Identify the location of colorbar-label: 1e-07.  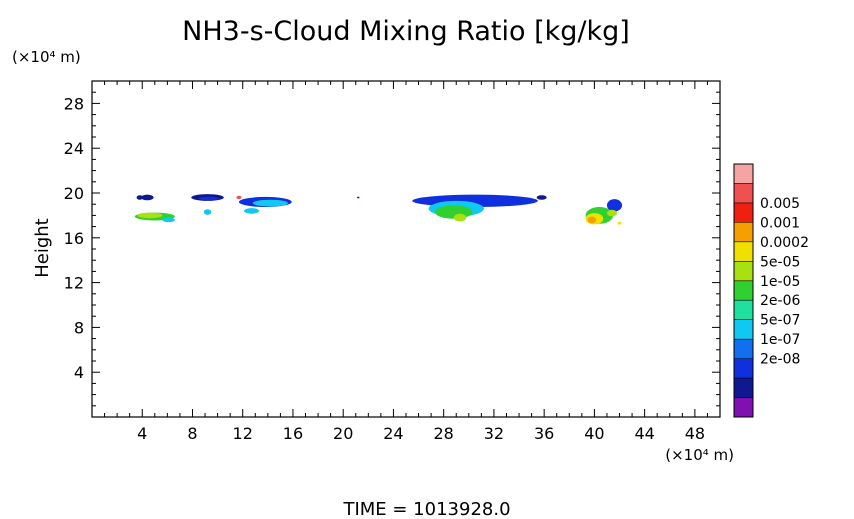
(780, 340).